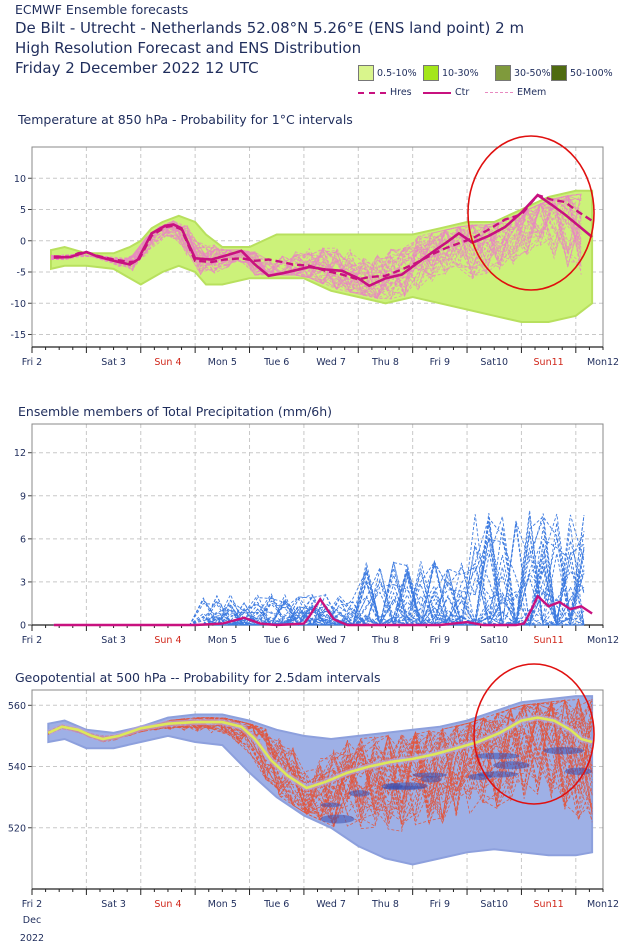 This screenshot has height=944, width=625. Describe the element at coordinates (494, 904) in the screenshot. I see `geo-xlabel-8: Sat10` at that location.